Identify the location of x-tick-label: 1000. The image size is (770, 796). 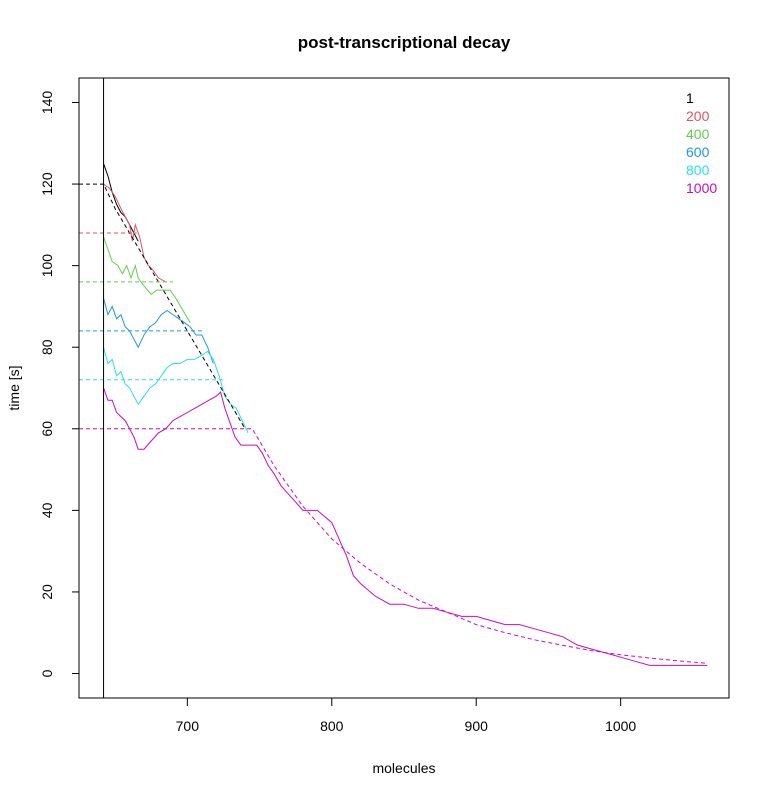
(620, 726).